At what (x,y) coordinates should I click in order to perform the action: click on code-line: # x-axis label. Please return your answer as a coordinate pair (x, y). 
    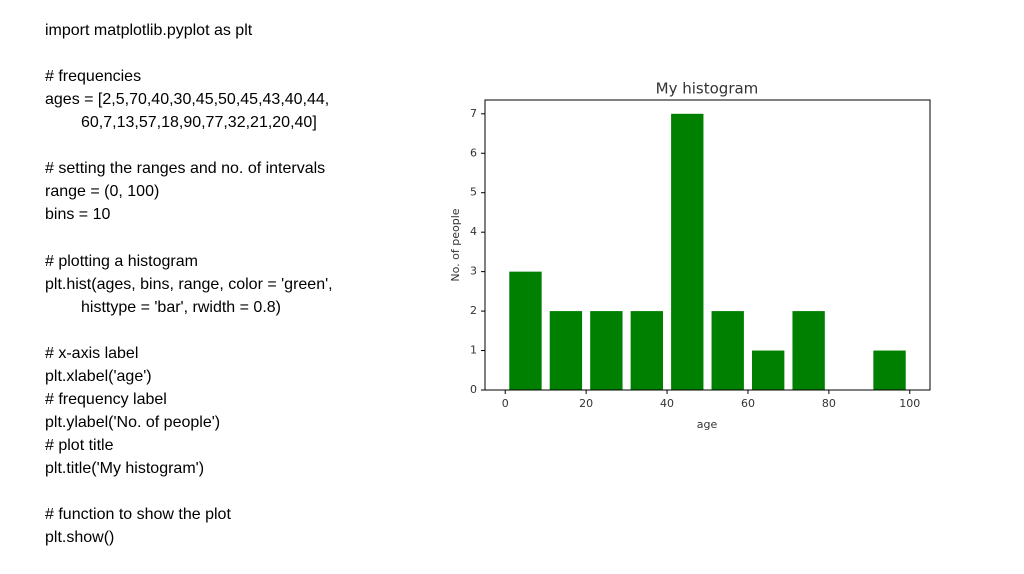
    Looking at the image, I should click on (91, 353).